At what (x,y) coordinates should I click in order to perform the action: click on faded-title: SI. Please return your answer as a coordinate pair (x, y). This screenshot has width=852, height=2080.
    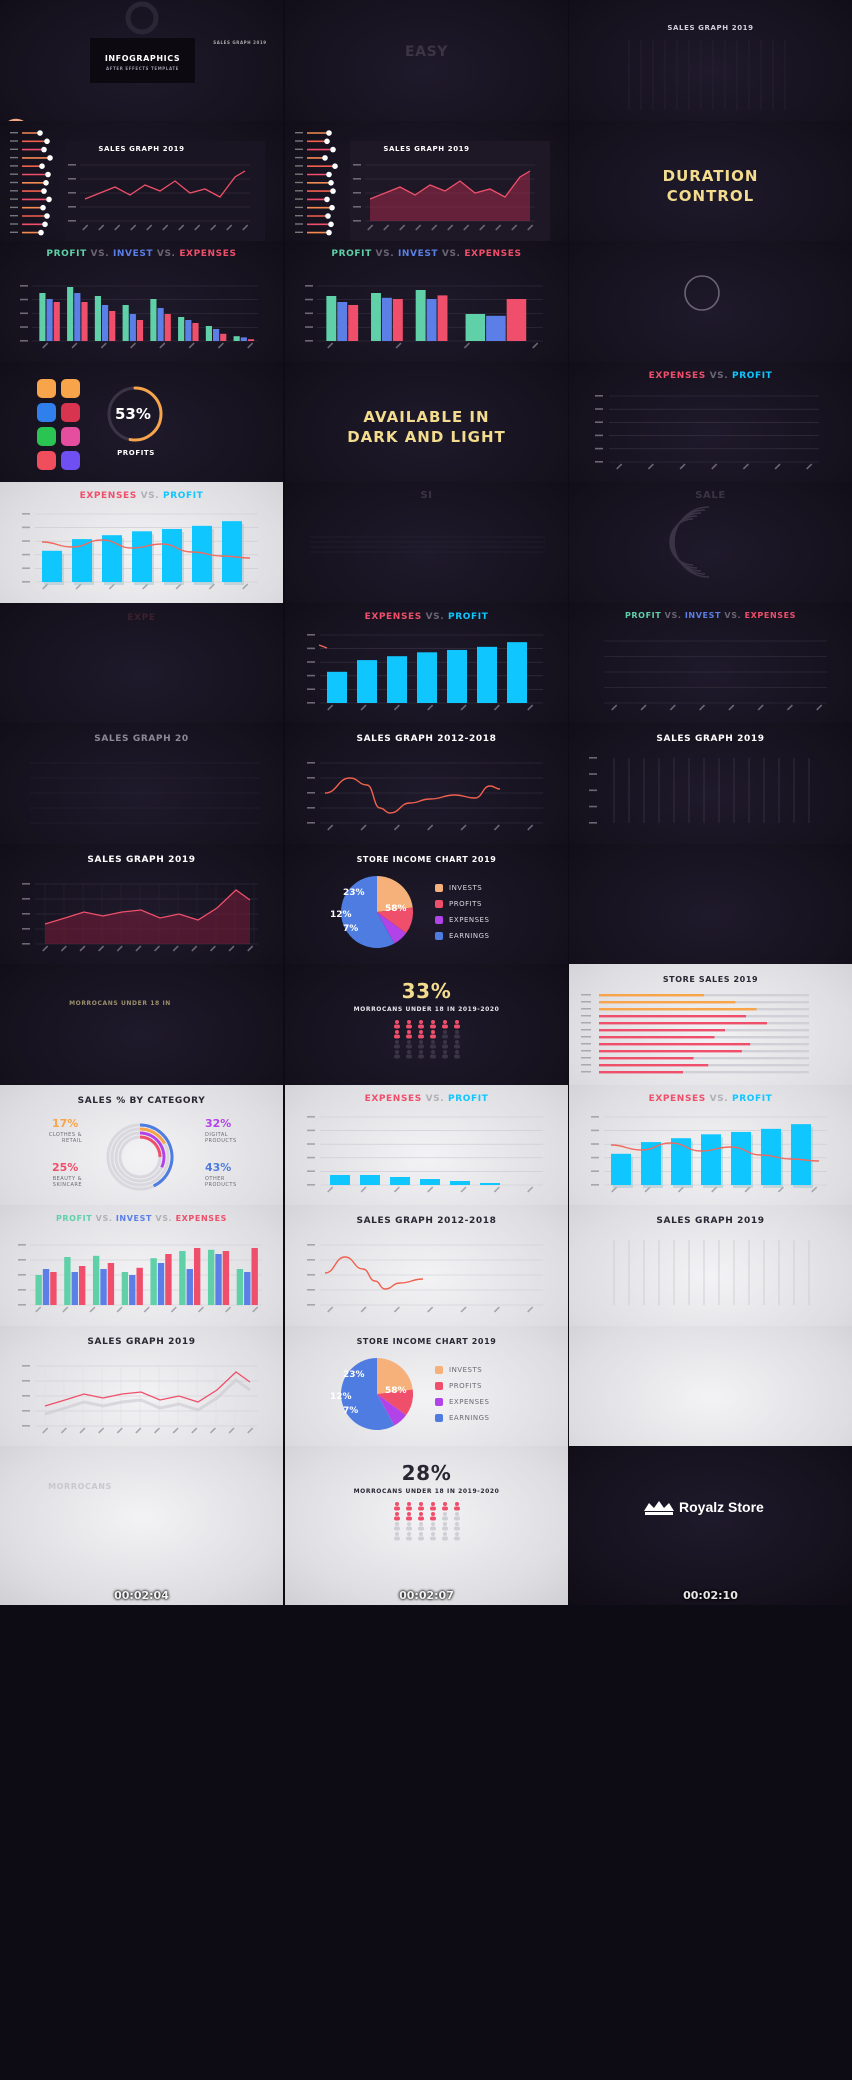
    Looking at the image, I should click on (426, 495).